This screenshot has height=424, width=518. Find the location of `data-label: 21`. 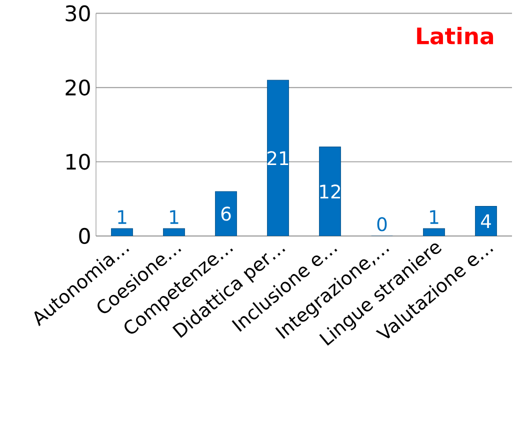

data-label: 21 is located at coordinates (277, 158).